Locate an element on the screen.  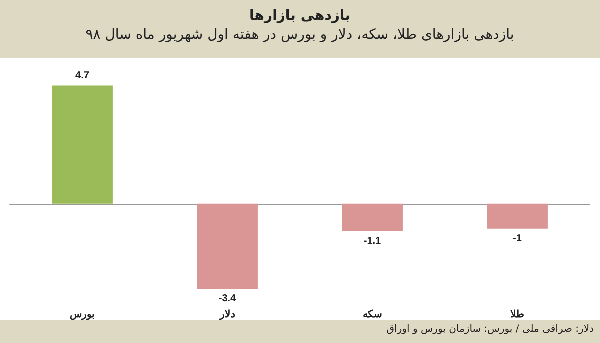
data-label: -1.1 is located at coordinates (373, 241).